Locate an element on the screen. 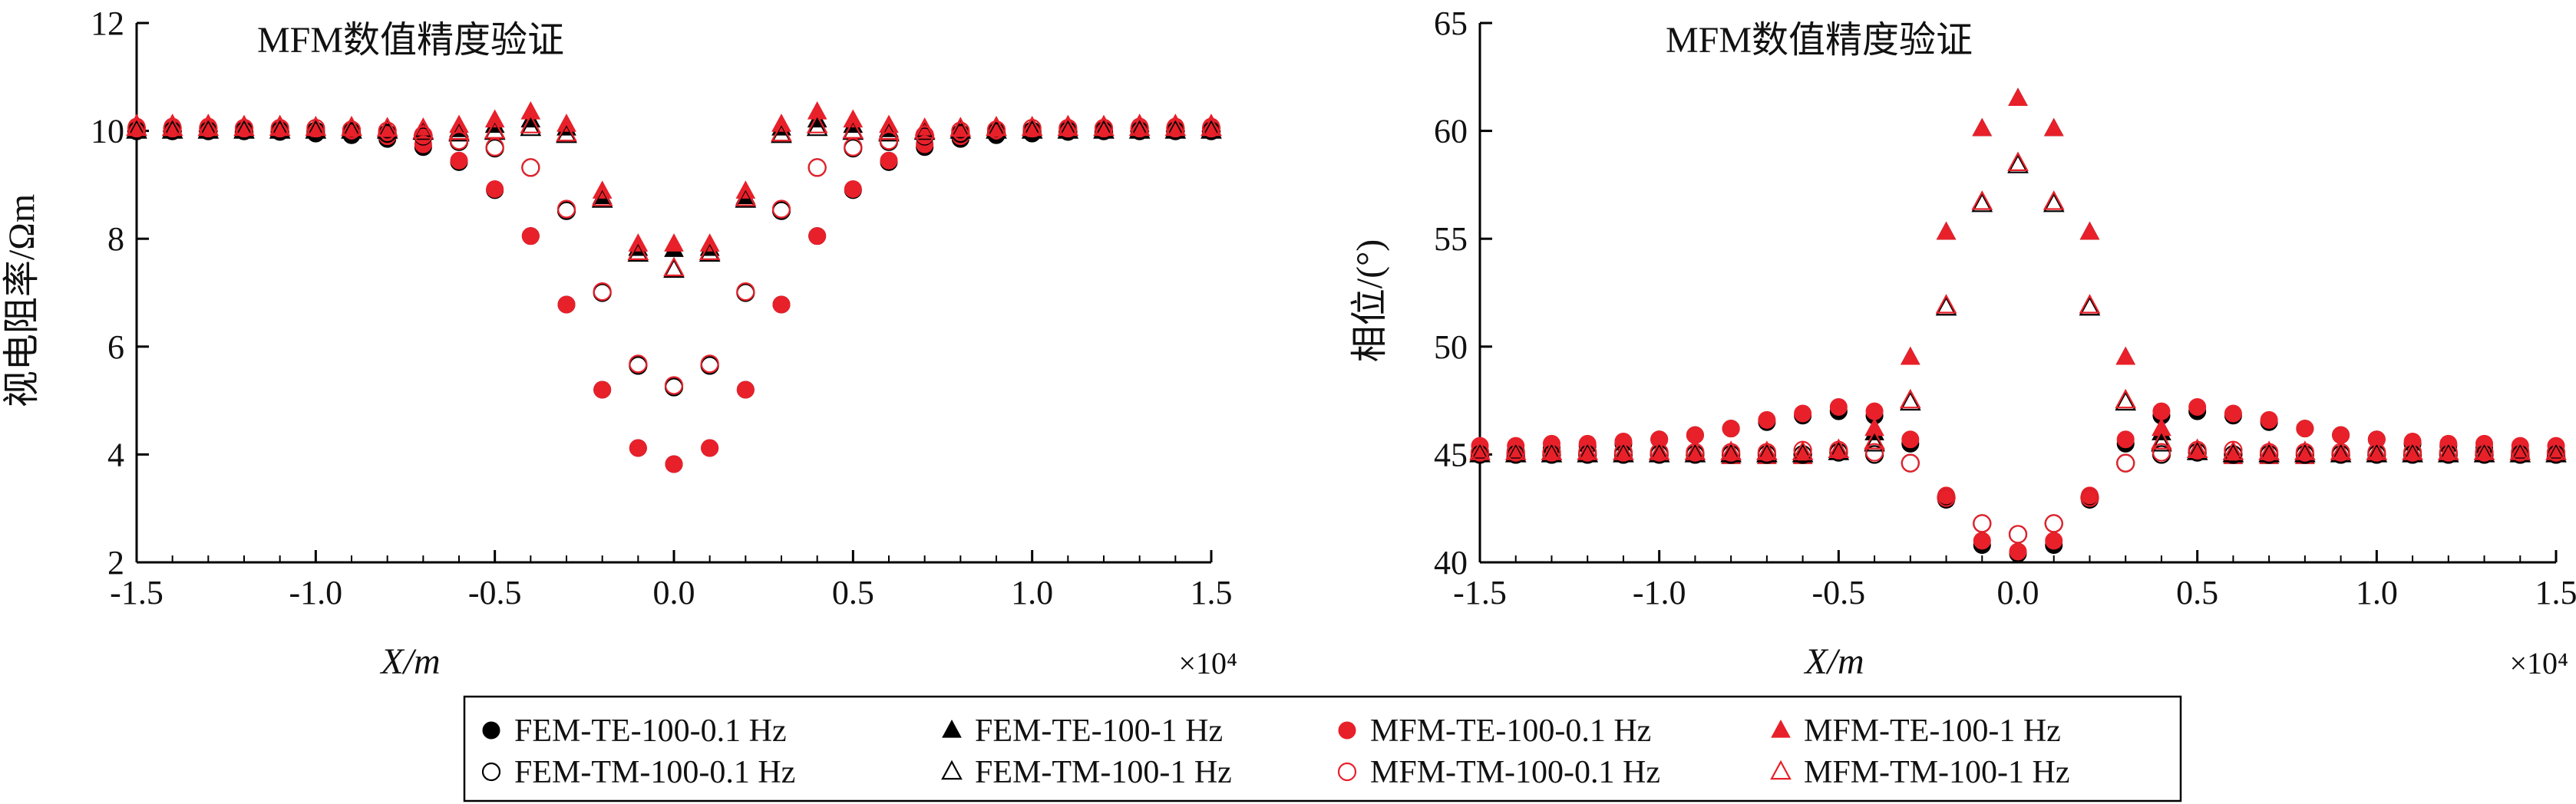 This screenshot has width=2576, height=804. y-tick-label: 8 is located at coordinates (115, 239).